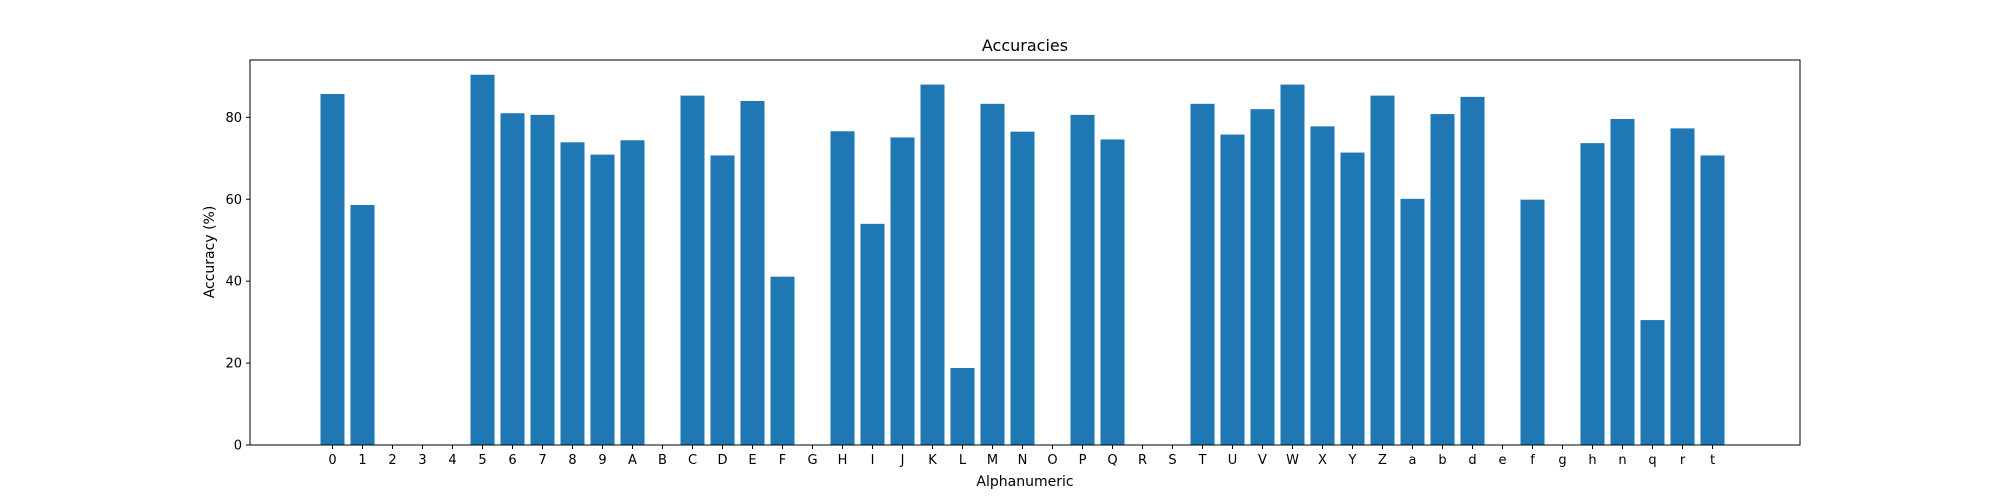  What do you see at coordinates (962, 406) in the screenshot?
I see `bar-L` at bounding box center [962, 406].